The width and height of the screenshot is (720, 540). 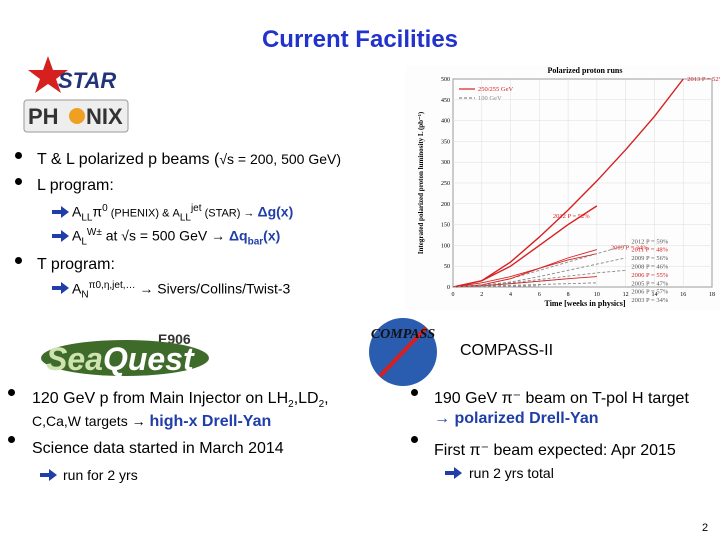 What do you see at coordinates (275, 211) in the screenshot?
I see `text: Δg(x)` at bounding box center [275, 211].